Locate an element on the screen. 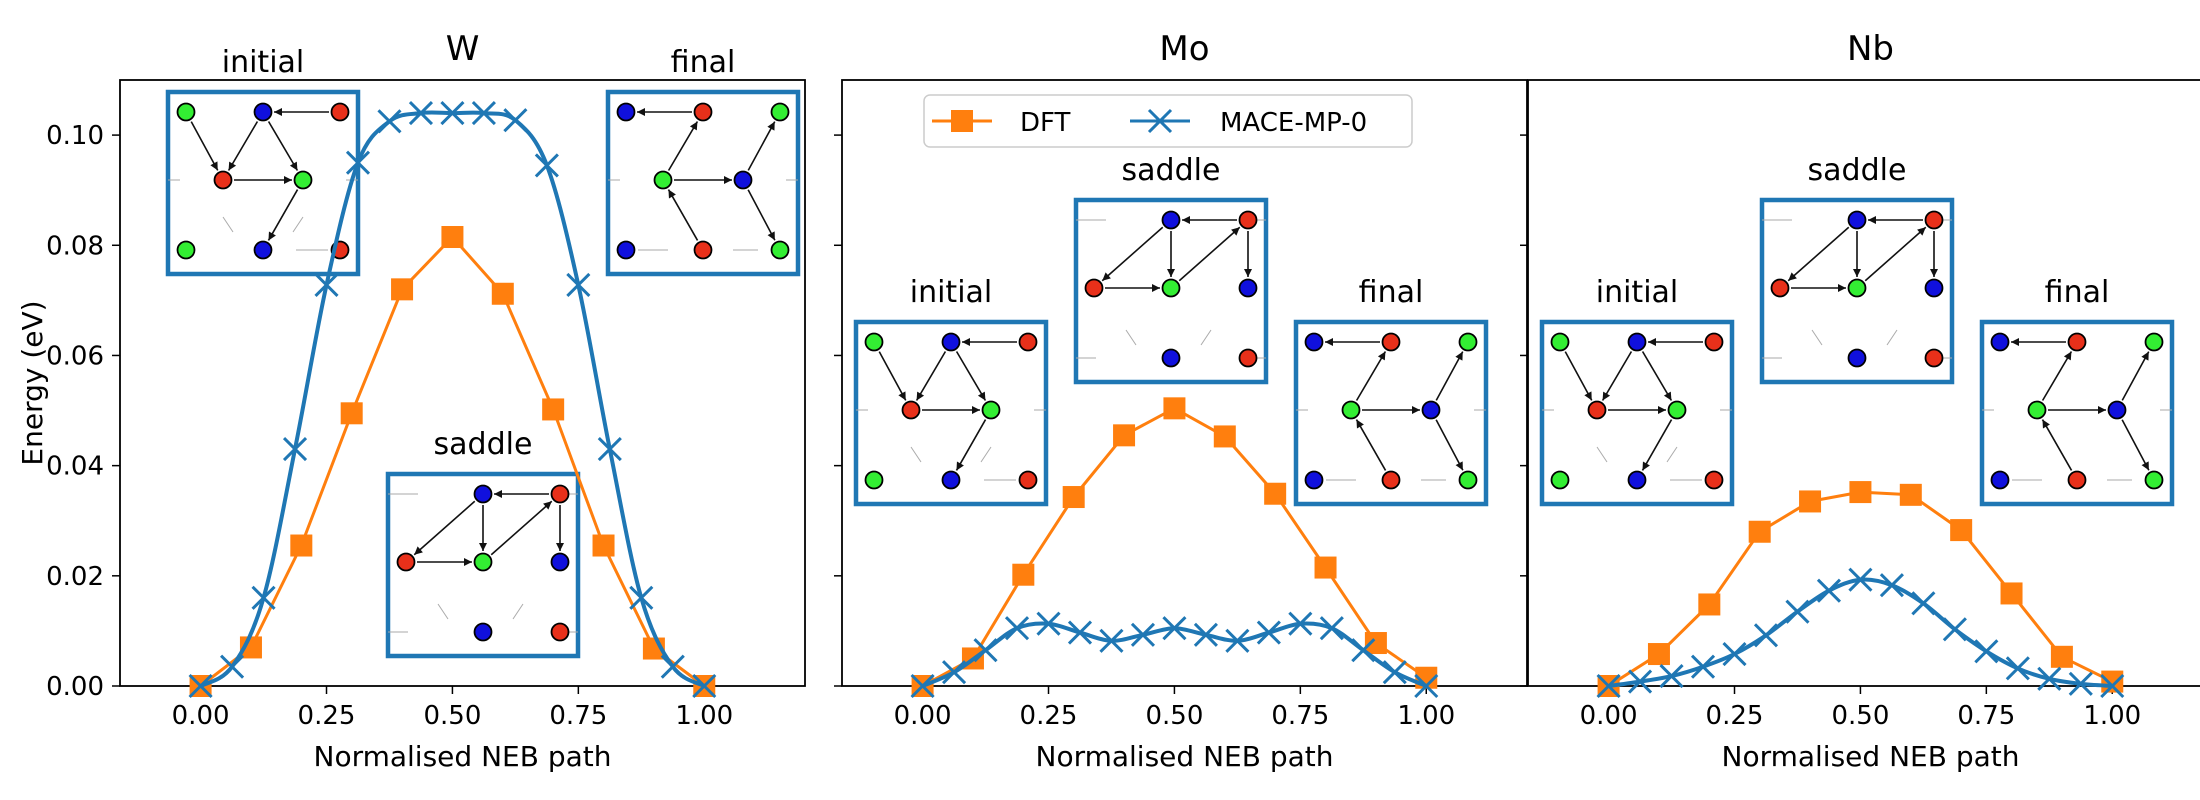 The height and width of the screenshot is (800, 2200). panel-nb-inset-label: saddle is located at coordinates (1857, 170).